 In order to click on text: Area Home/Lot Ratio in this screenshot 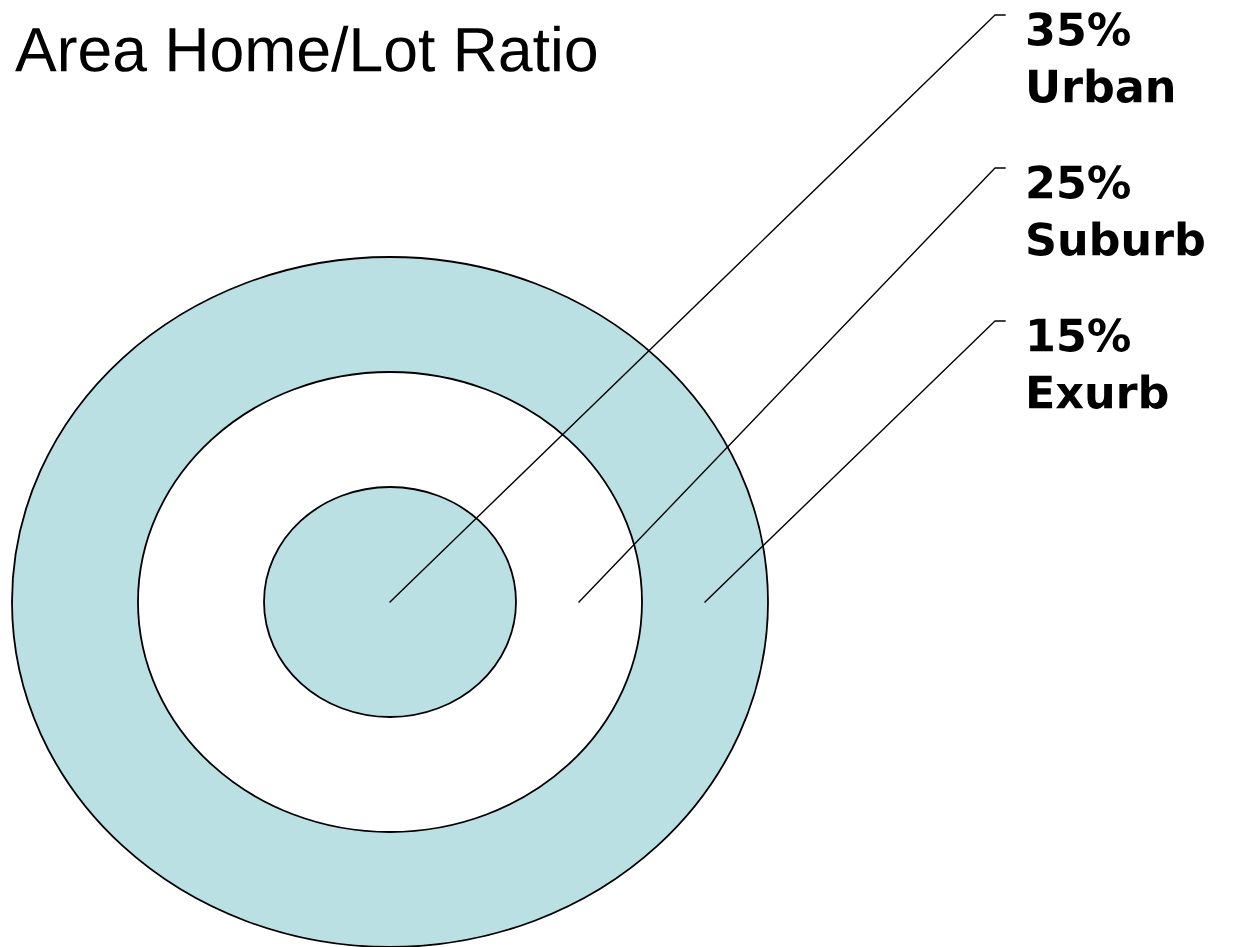, I will do `click(305, 48)`.